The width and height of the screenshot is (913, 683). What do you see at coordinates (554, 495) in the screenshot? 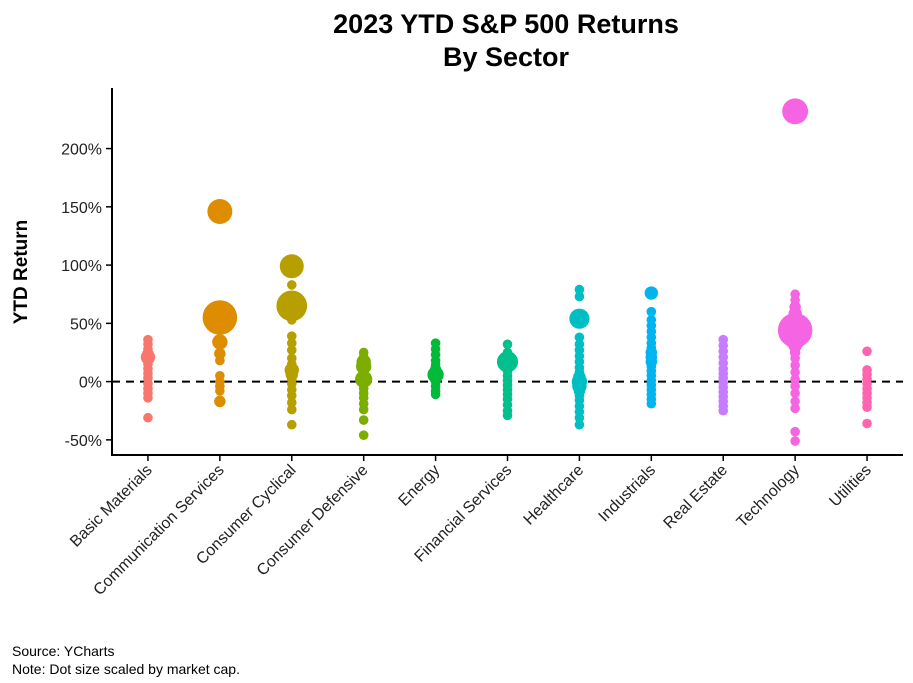
I see `x-tick-label: Healthcare` at bounding box center [554, 495].